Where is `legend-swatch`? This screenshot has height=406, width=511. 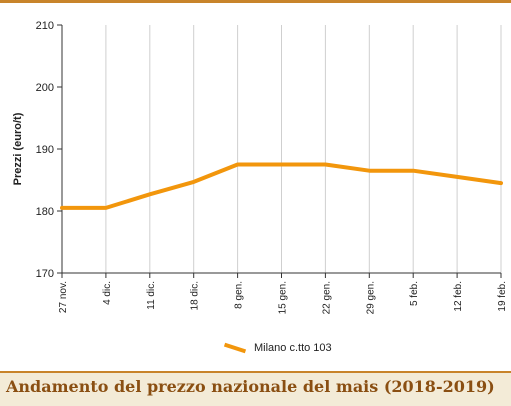
legend-swatch is located at coordinates (235, 348).